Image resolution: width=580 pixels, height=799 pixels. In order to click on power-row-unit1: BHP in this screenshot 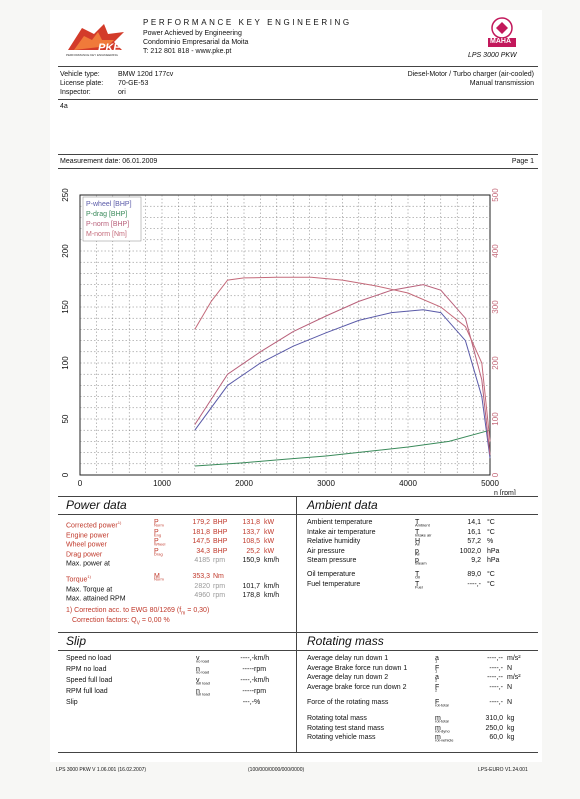, I will do `click(220, 522)`.